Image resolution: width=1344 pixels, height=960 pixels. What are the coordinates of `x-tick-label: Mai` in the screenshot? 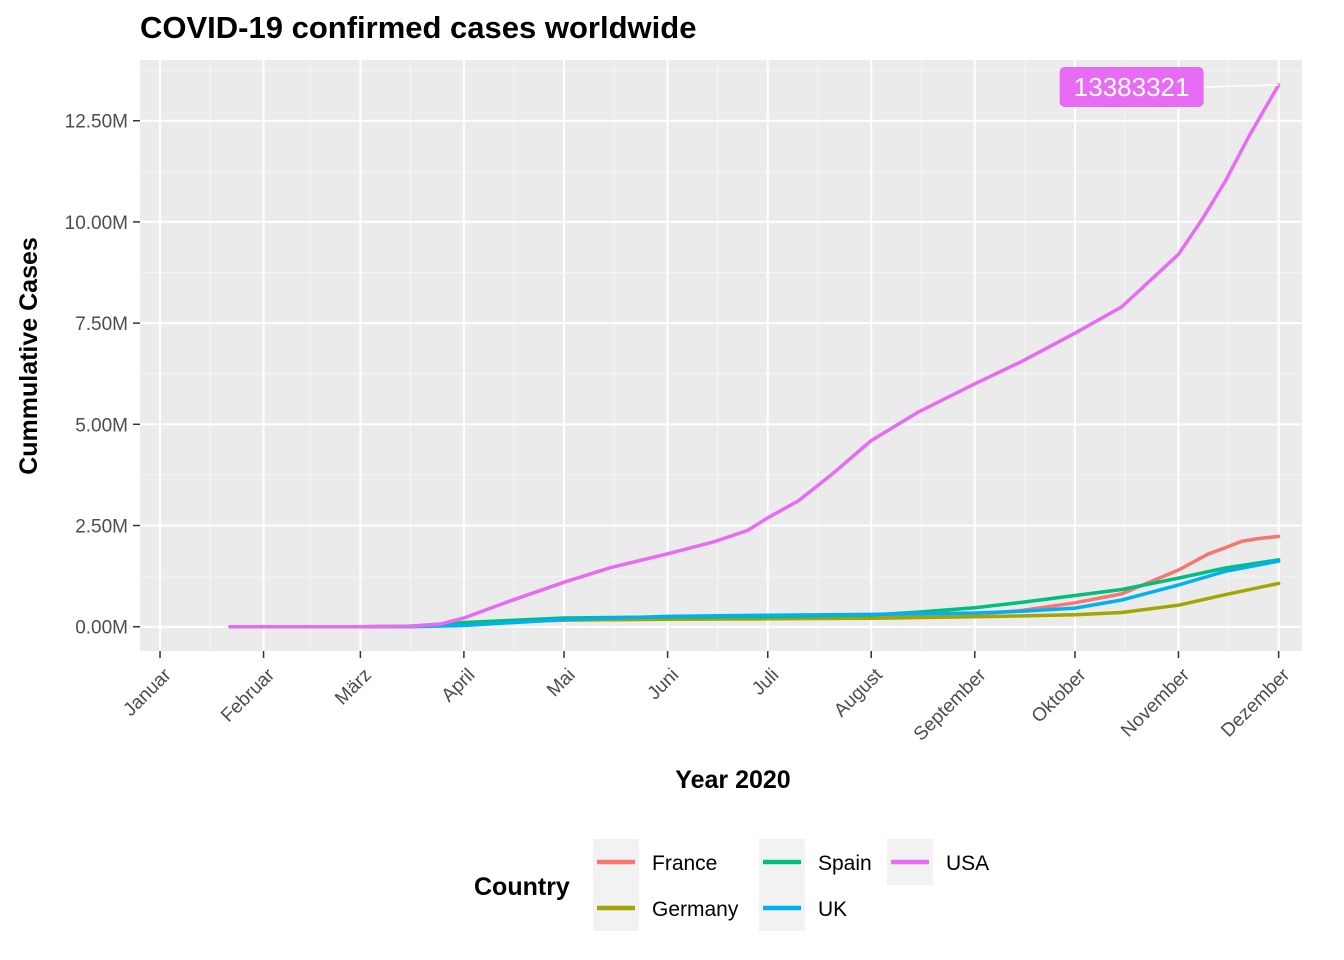 It's located at (561, 683).